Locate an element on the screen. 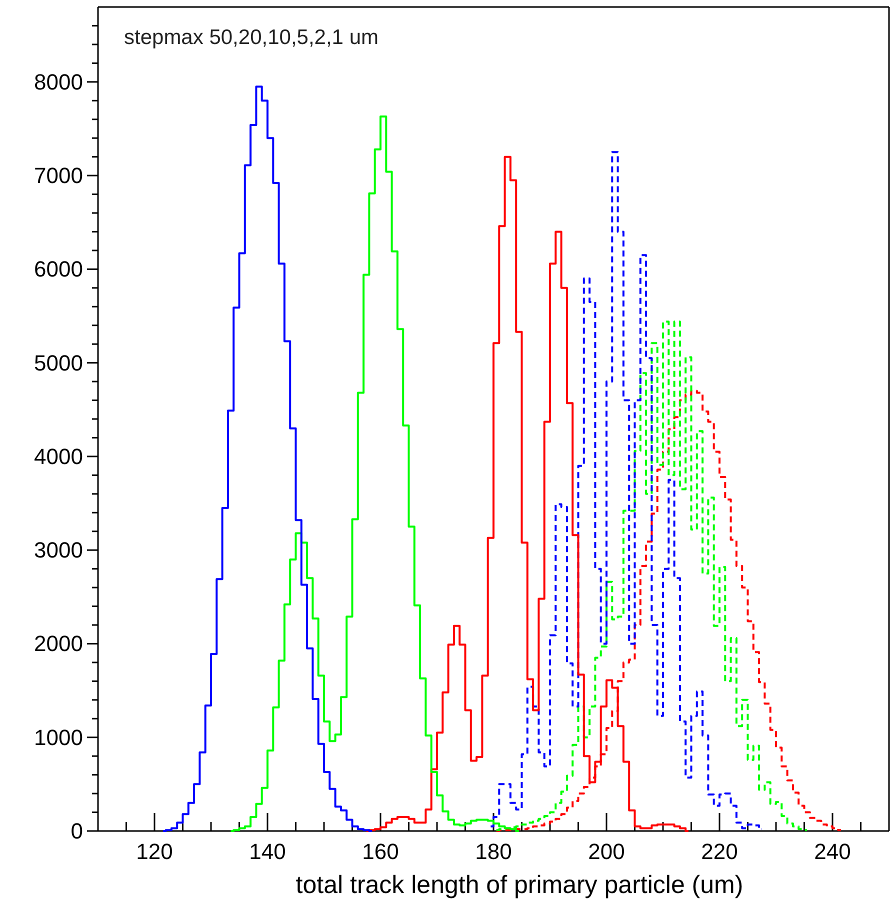 Image resolution: width=891 pixels, height=907 pixels. y-tick-label: 4000 is located at coordinates (58, 456).